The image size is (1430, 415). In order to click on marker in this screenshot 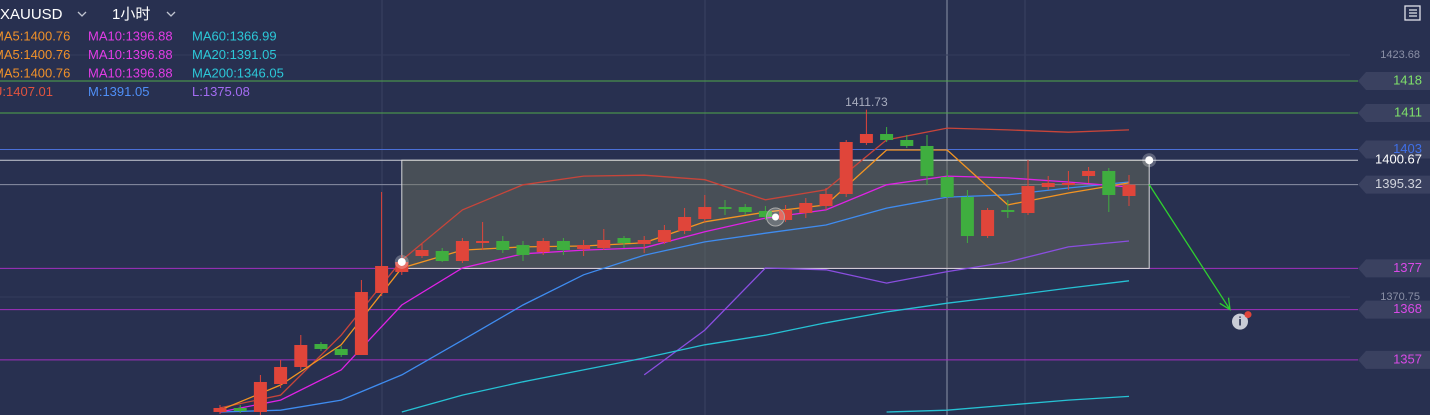, I will do `click(775, 217)`.